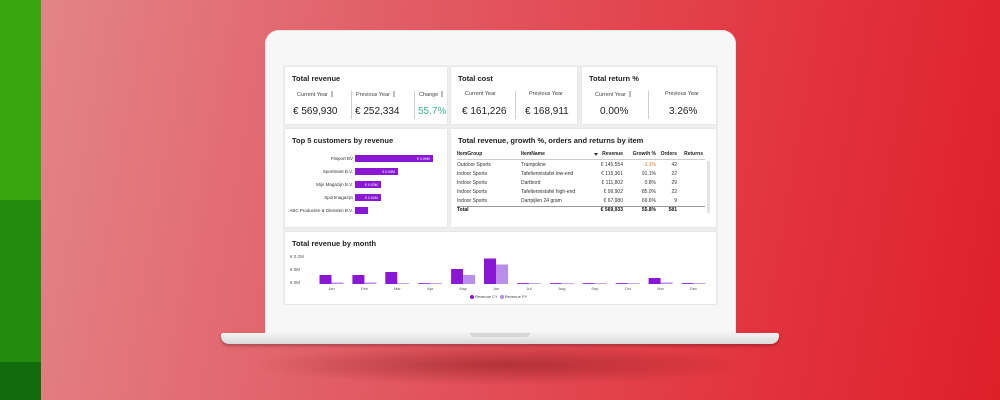 The width and height of the screenshot is (1000, 400). I want to click on y-tick-label: € 0M, so click(295, 282).